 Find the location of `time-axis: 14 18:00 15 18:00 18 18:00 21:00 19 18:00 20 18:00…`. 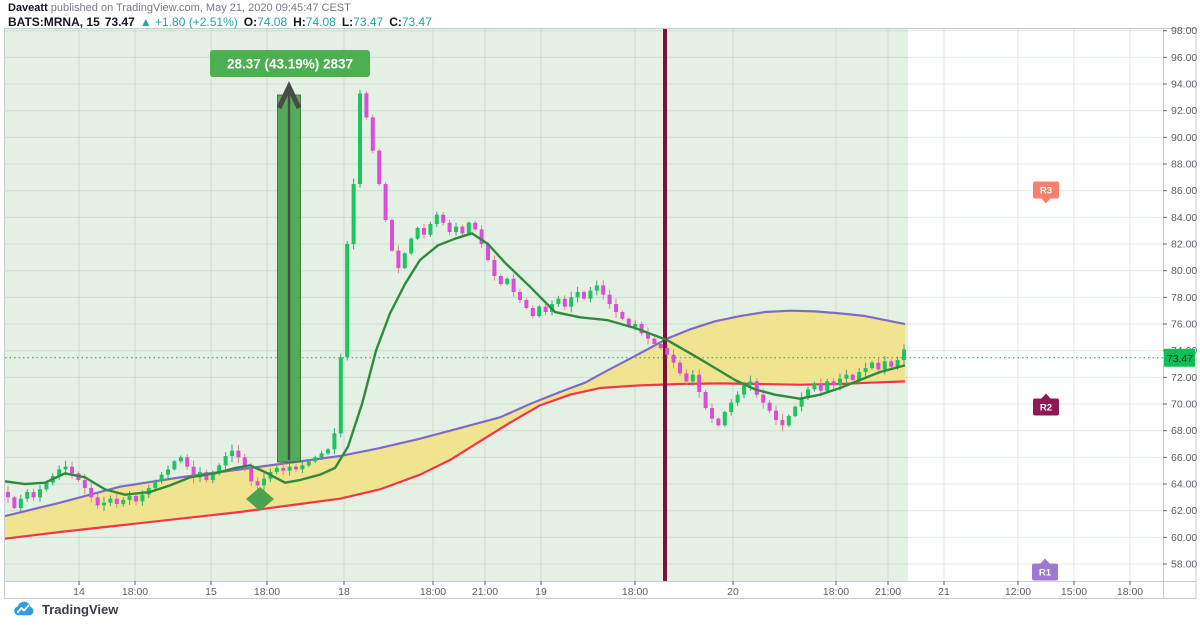

time-axis: 14 18:00 15 18:00 18 18:00 21:00 19 18:00 20 18:00… is located at coordinates (608, 589).